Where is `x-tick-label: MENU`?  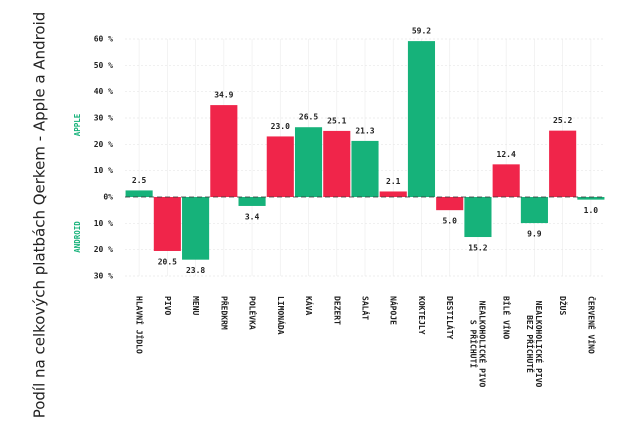 x-tick-label: MENU is located at coordinates (195, 305).